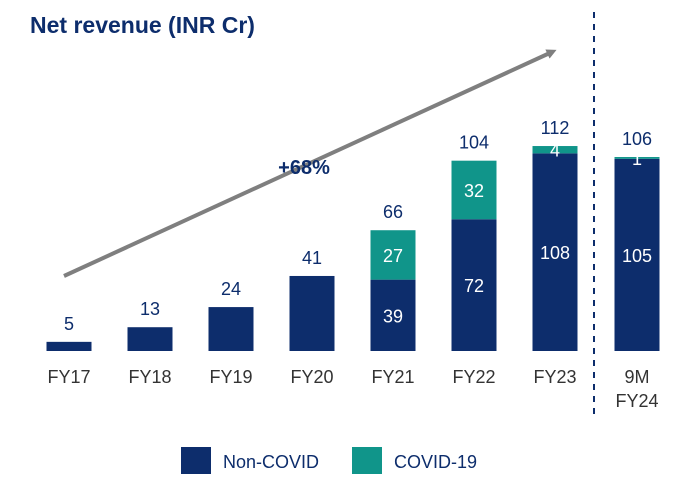 The height and width of the screenshot is (488, 694). Describe the element at coordinates (68, 377) in the screenshot. I see `x-tick-label: FY17` at that location.